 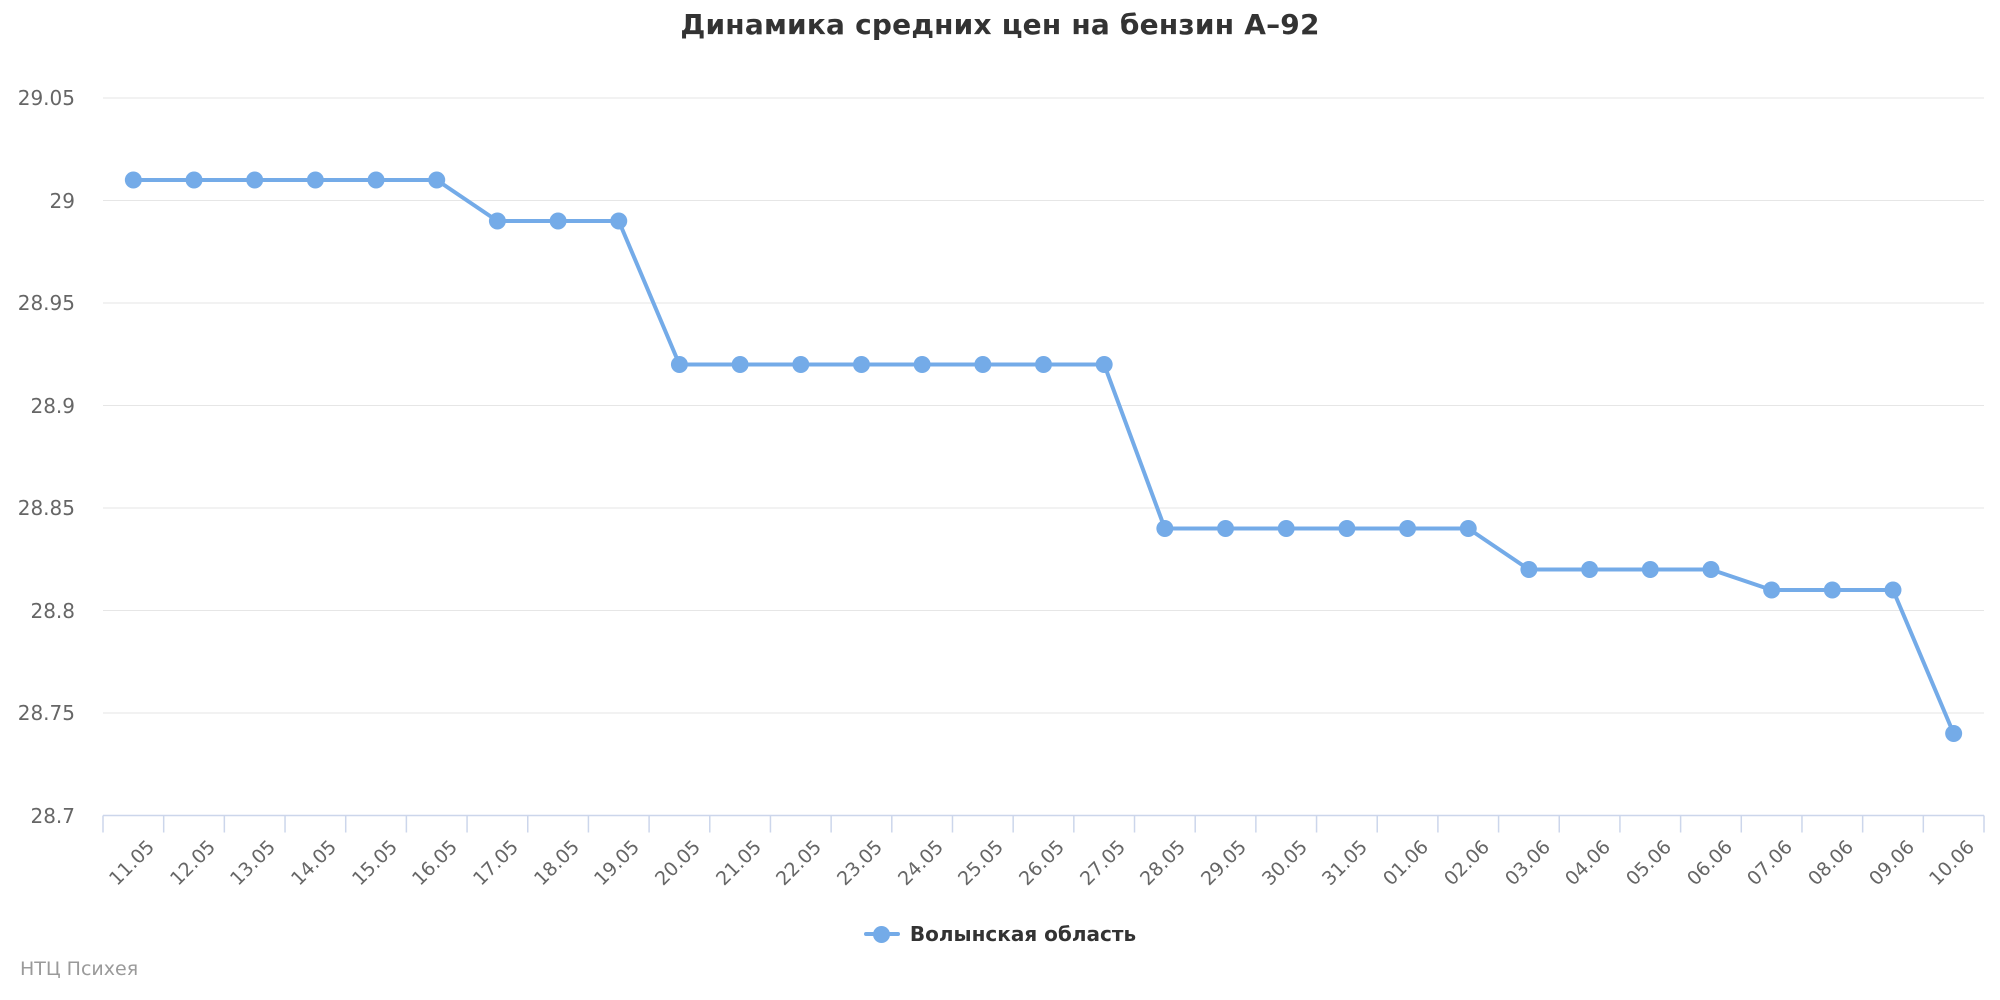 What do you see at coordinates (52, 405) in the screenshot?
I see `y-axis-label: 28.9` at bounding box center [52, 405].